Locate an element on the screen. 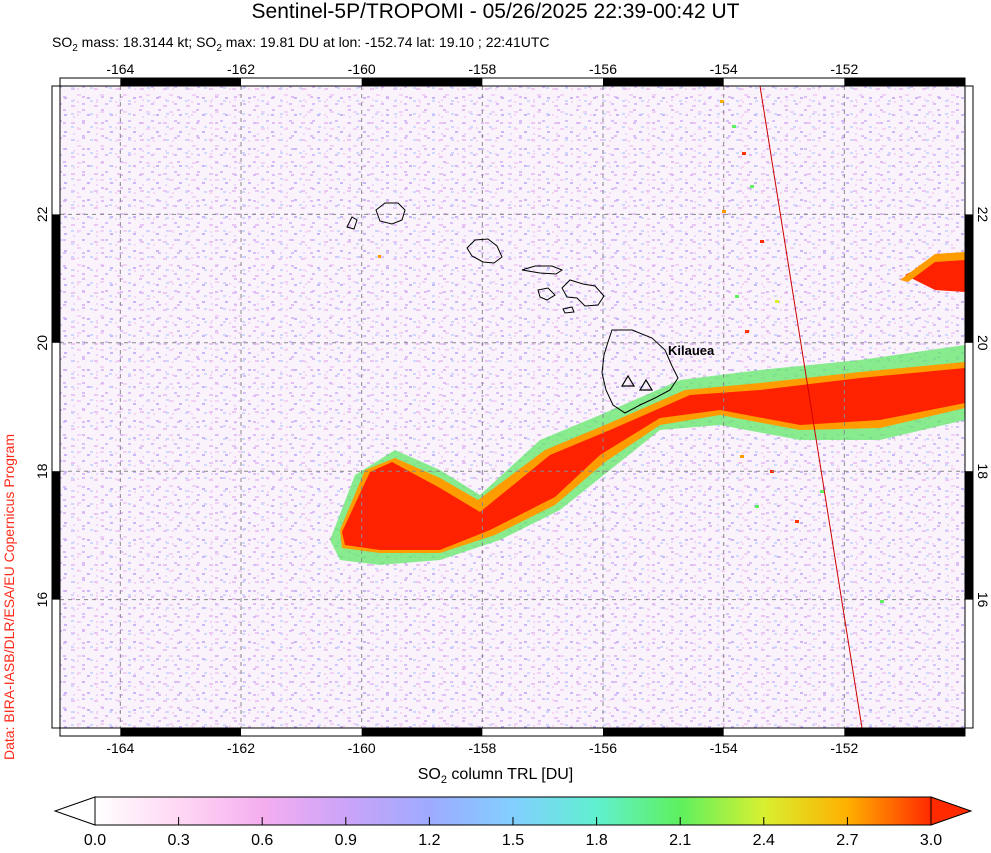  lat-tick-left: 22 is located at coordinates (42, 214).